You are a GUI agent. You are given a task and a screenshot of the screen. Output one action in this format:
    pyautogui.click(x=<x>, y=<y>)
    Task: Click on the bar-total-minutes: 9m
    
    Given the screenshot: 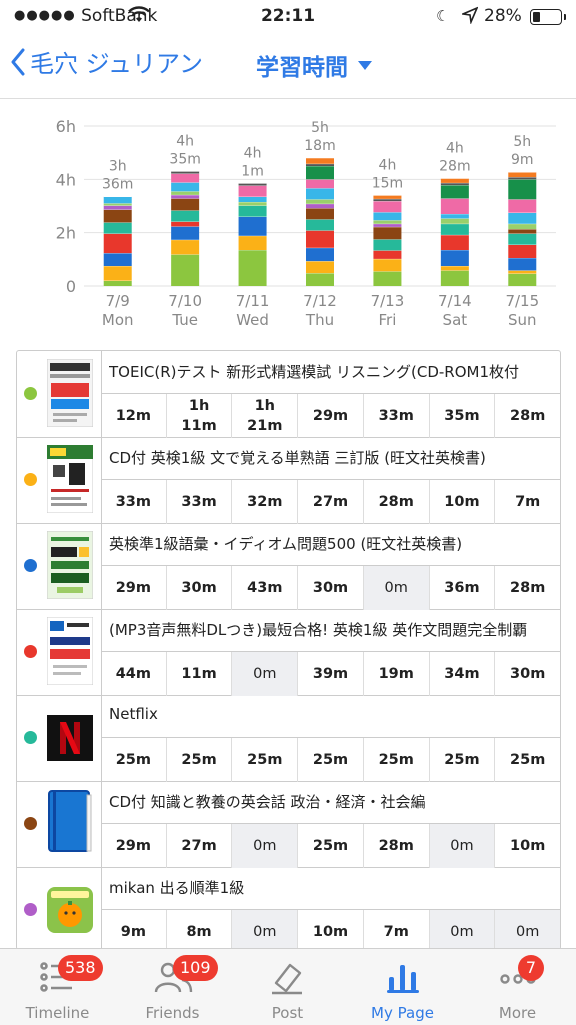 What is the action you would take?
    pyautogui.click(x=522, y=160)
    